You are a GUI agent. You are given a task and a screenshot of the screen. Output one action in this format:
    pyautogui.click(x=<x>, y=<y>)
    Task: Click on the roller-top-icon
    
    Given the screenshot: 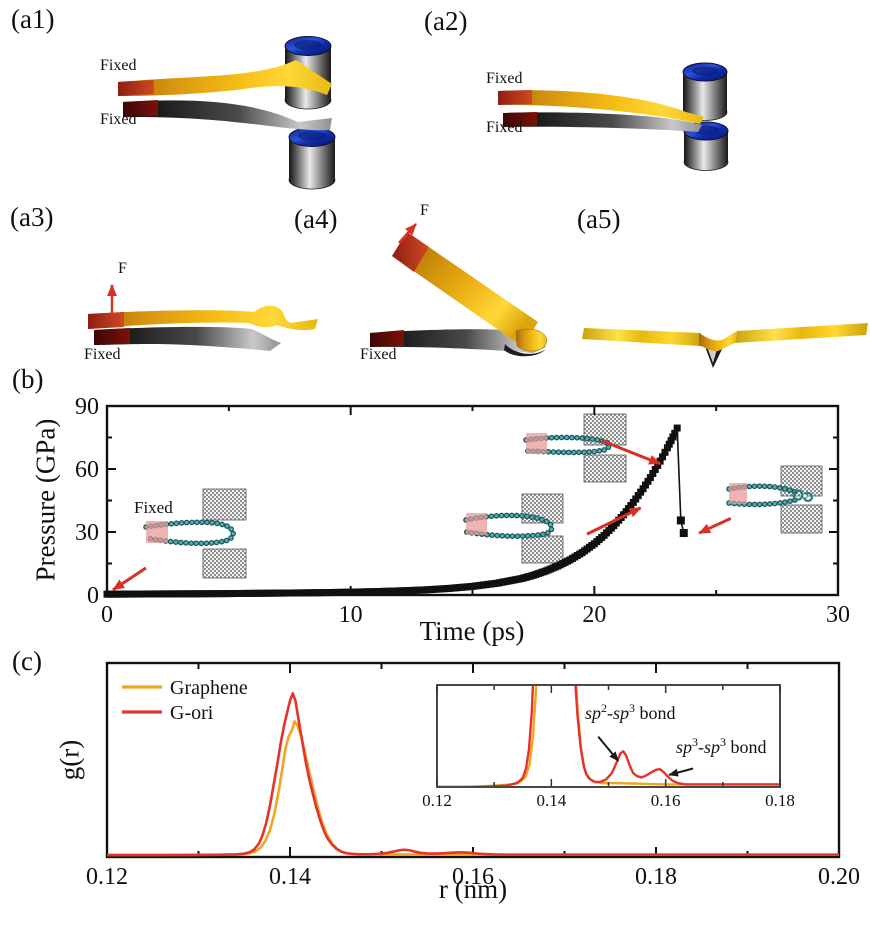 What is the action you would take?
    pyautogui.click(x=705, y=91)
    